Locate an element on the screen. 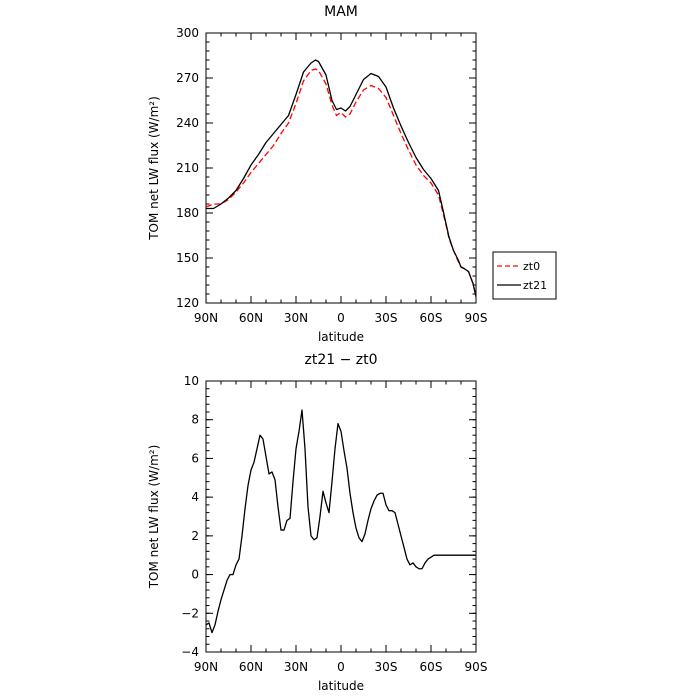 Image resolution: width=700 pixels, height=700 pixels. y-tick-label: 6 is located at coordinates (195, 458).